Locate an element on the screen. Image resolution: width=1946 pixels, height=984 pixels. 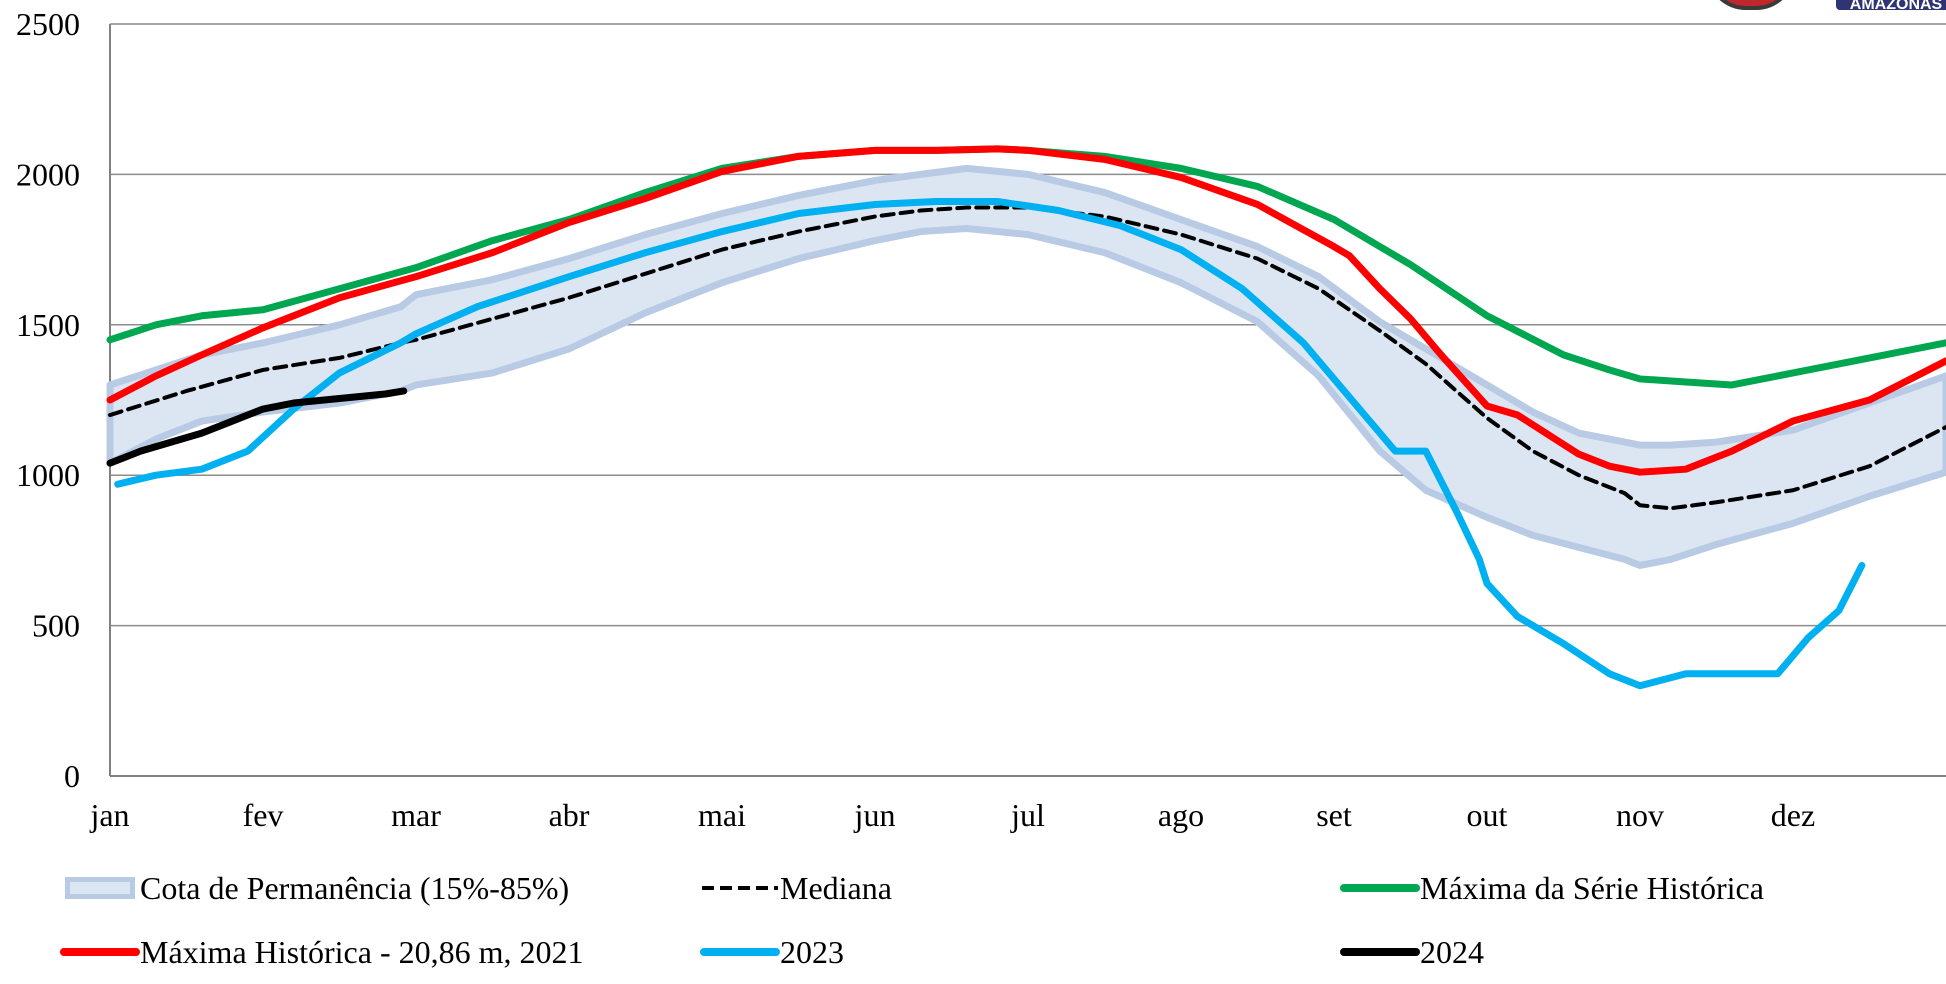
x-tick-label: ago is located at coordinates (1181, 815).